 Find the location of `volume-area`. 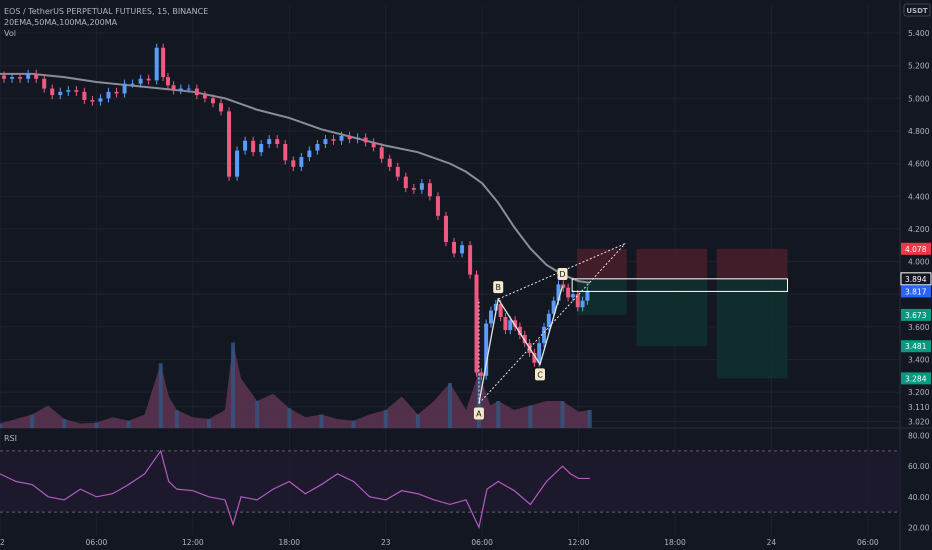

volume-area is located at coordinates (295, 385).